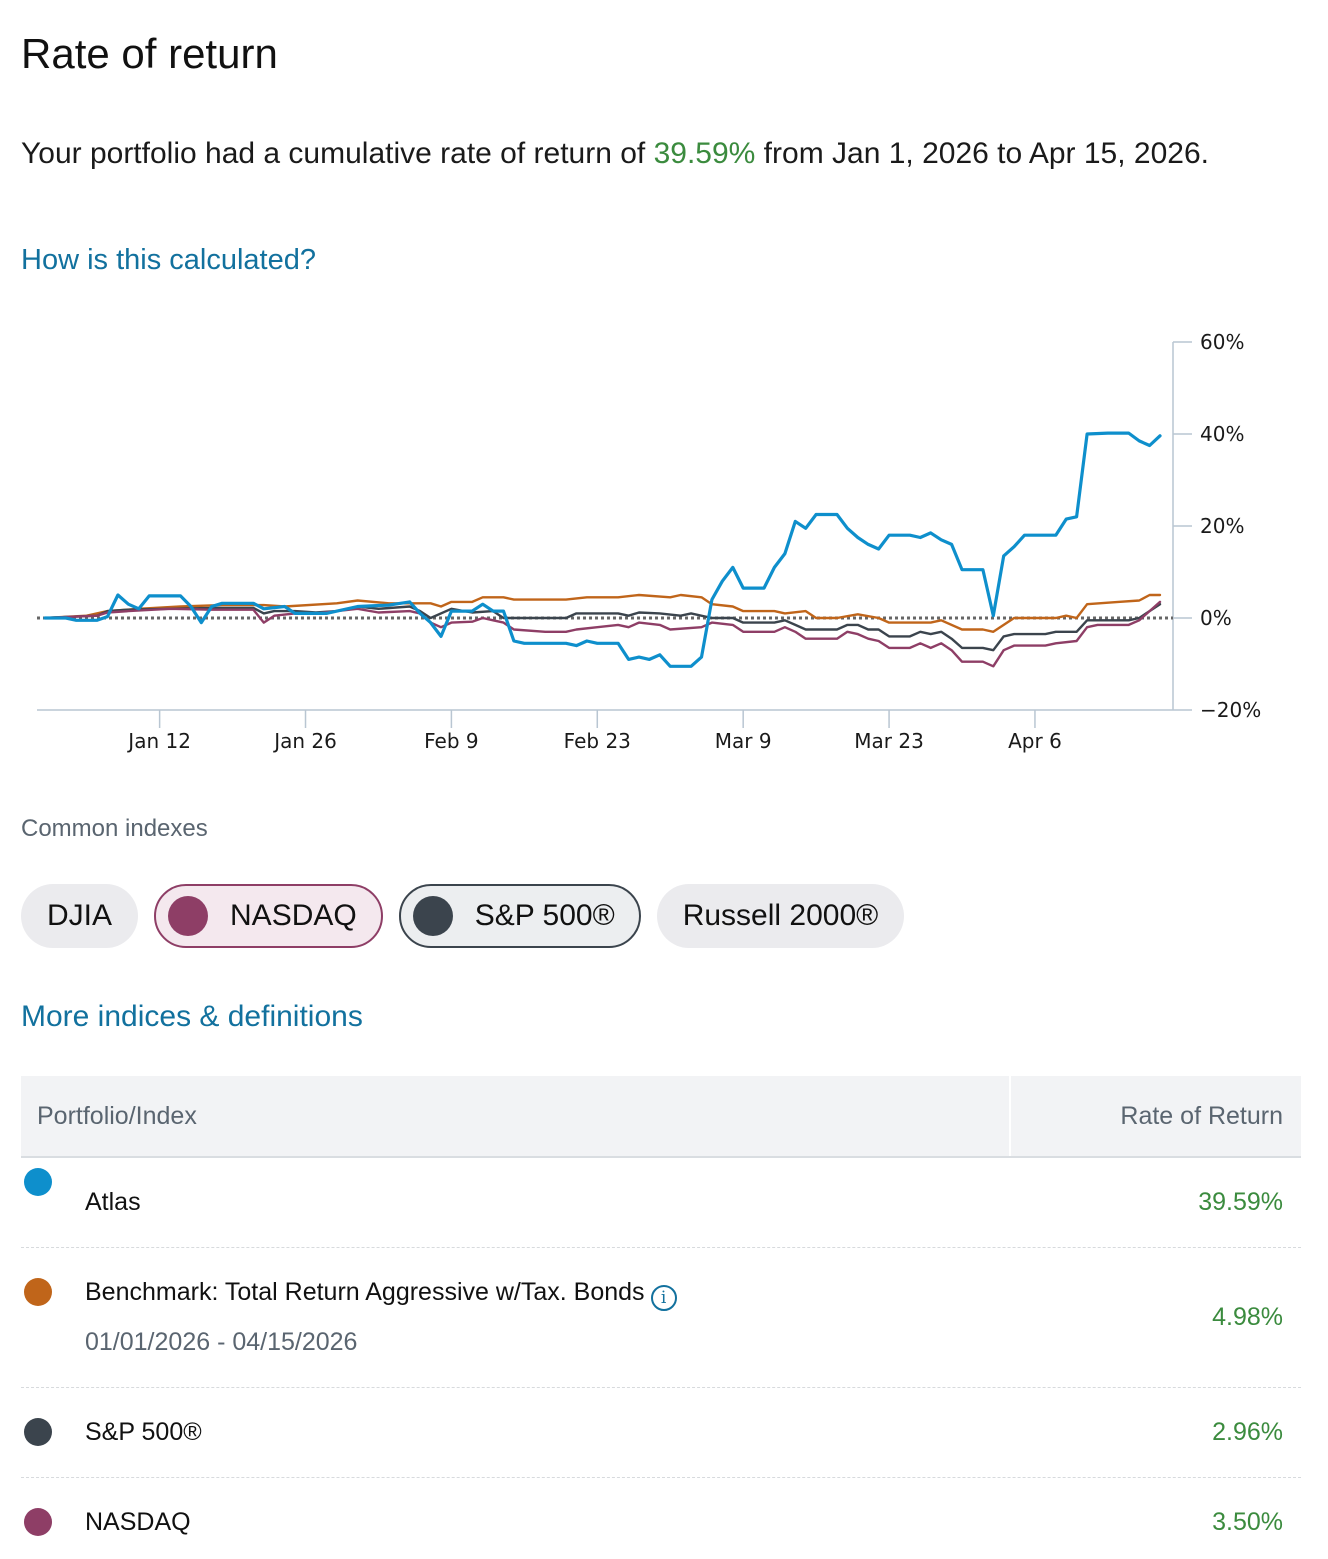 Image resolution: width=1328 pixels, height=1559 pixels. What do you see at coordinates (293, 915) in the screenshot?
I see `chip-nasdaq-label: NASDAQ` at bounding box center [293, 915].